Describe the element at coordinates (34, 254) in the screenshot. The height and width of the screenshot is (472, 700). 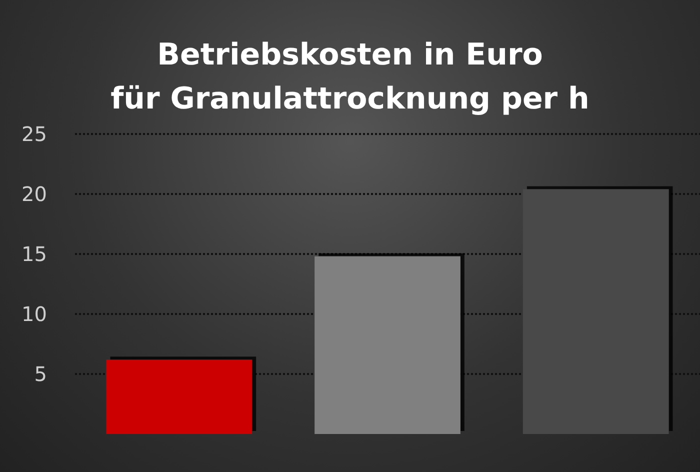
I see `y-tick-label: 15` at that location.